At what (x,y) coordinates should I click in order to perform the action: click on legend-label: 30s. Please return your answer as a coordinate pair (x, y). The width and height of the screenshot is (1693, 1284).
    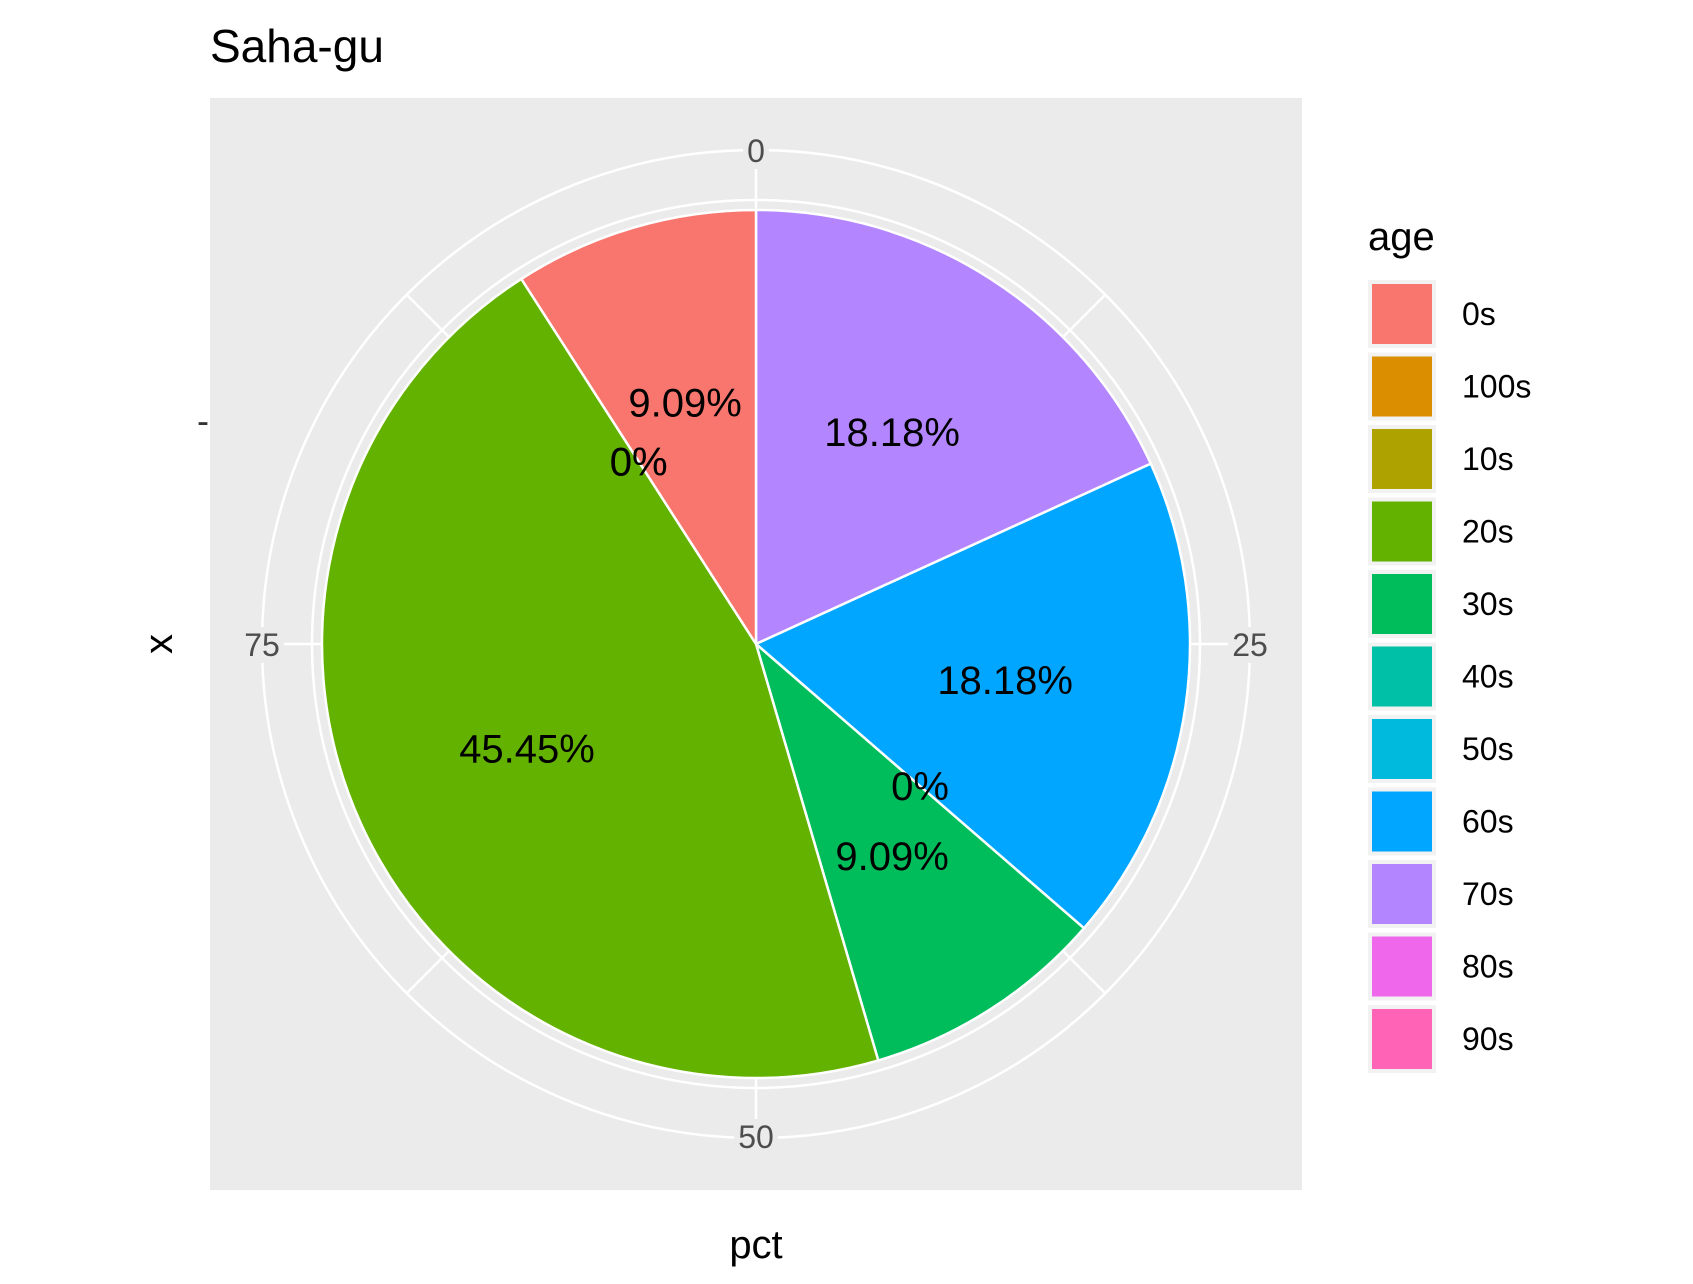
    Looking at the image, I should click on (1488, 604).